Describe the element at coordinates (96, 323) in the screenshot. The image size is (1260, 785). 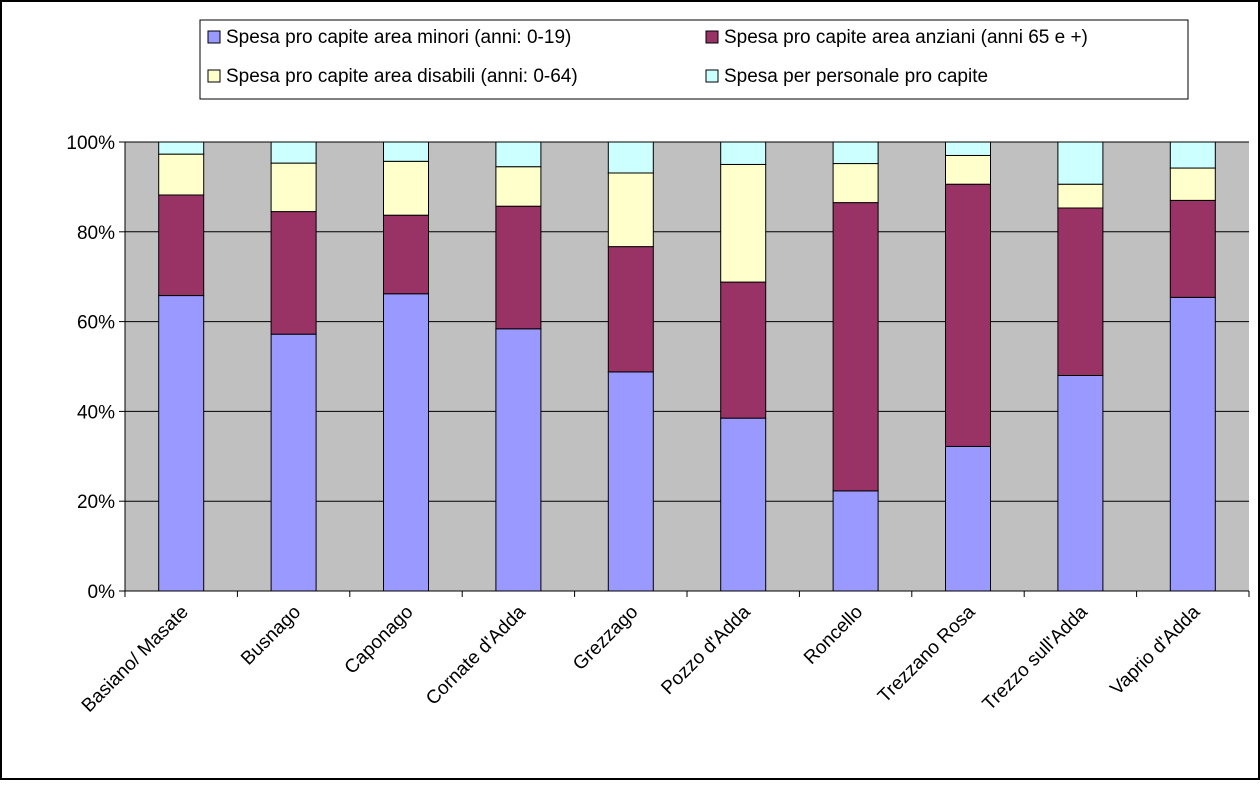
I see `y-tick-label: 60%` at that location.